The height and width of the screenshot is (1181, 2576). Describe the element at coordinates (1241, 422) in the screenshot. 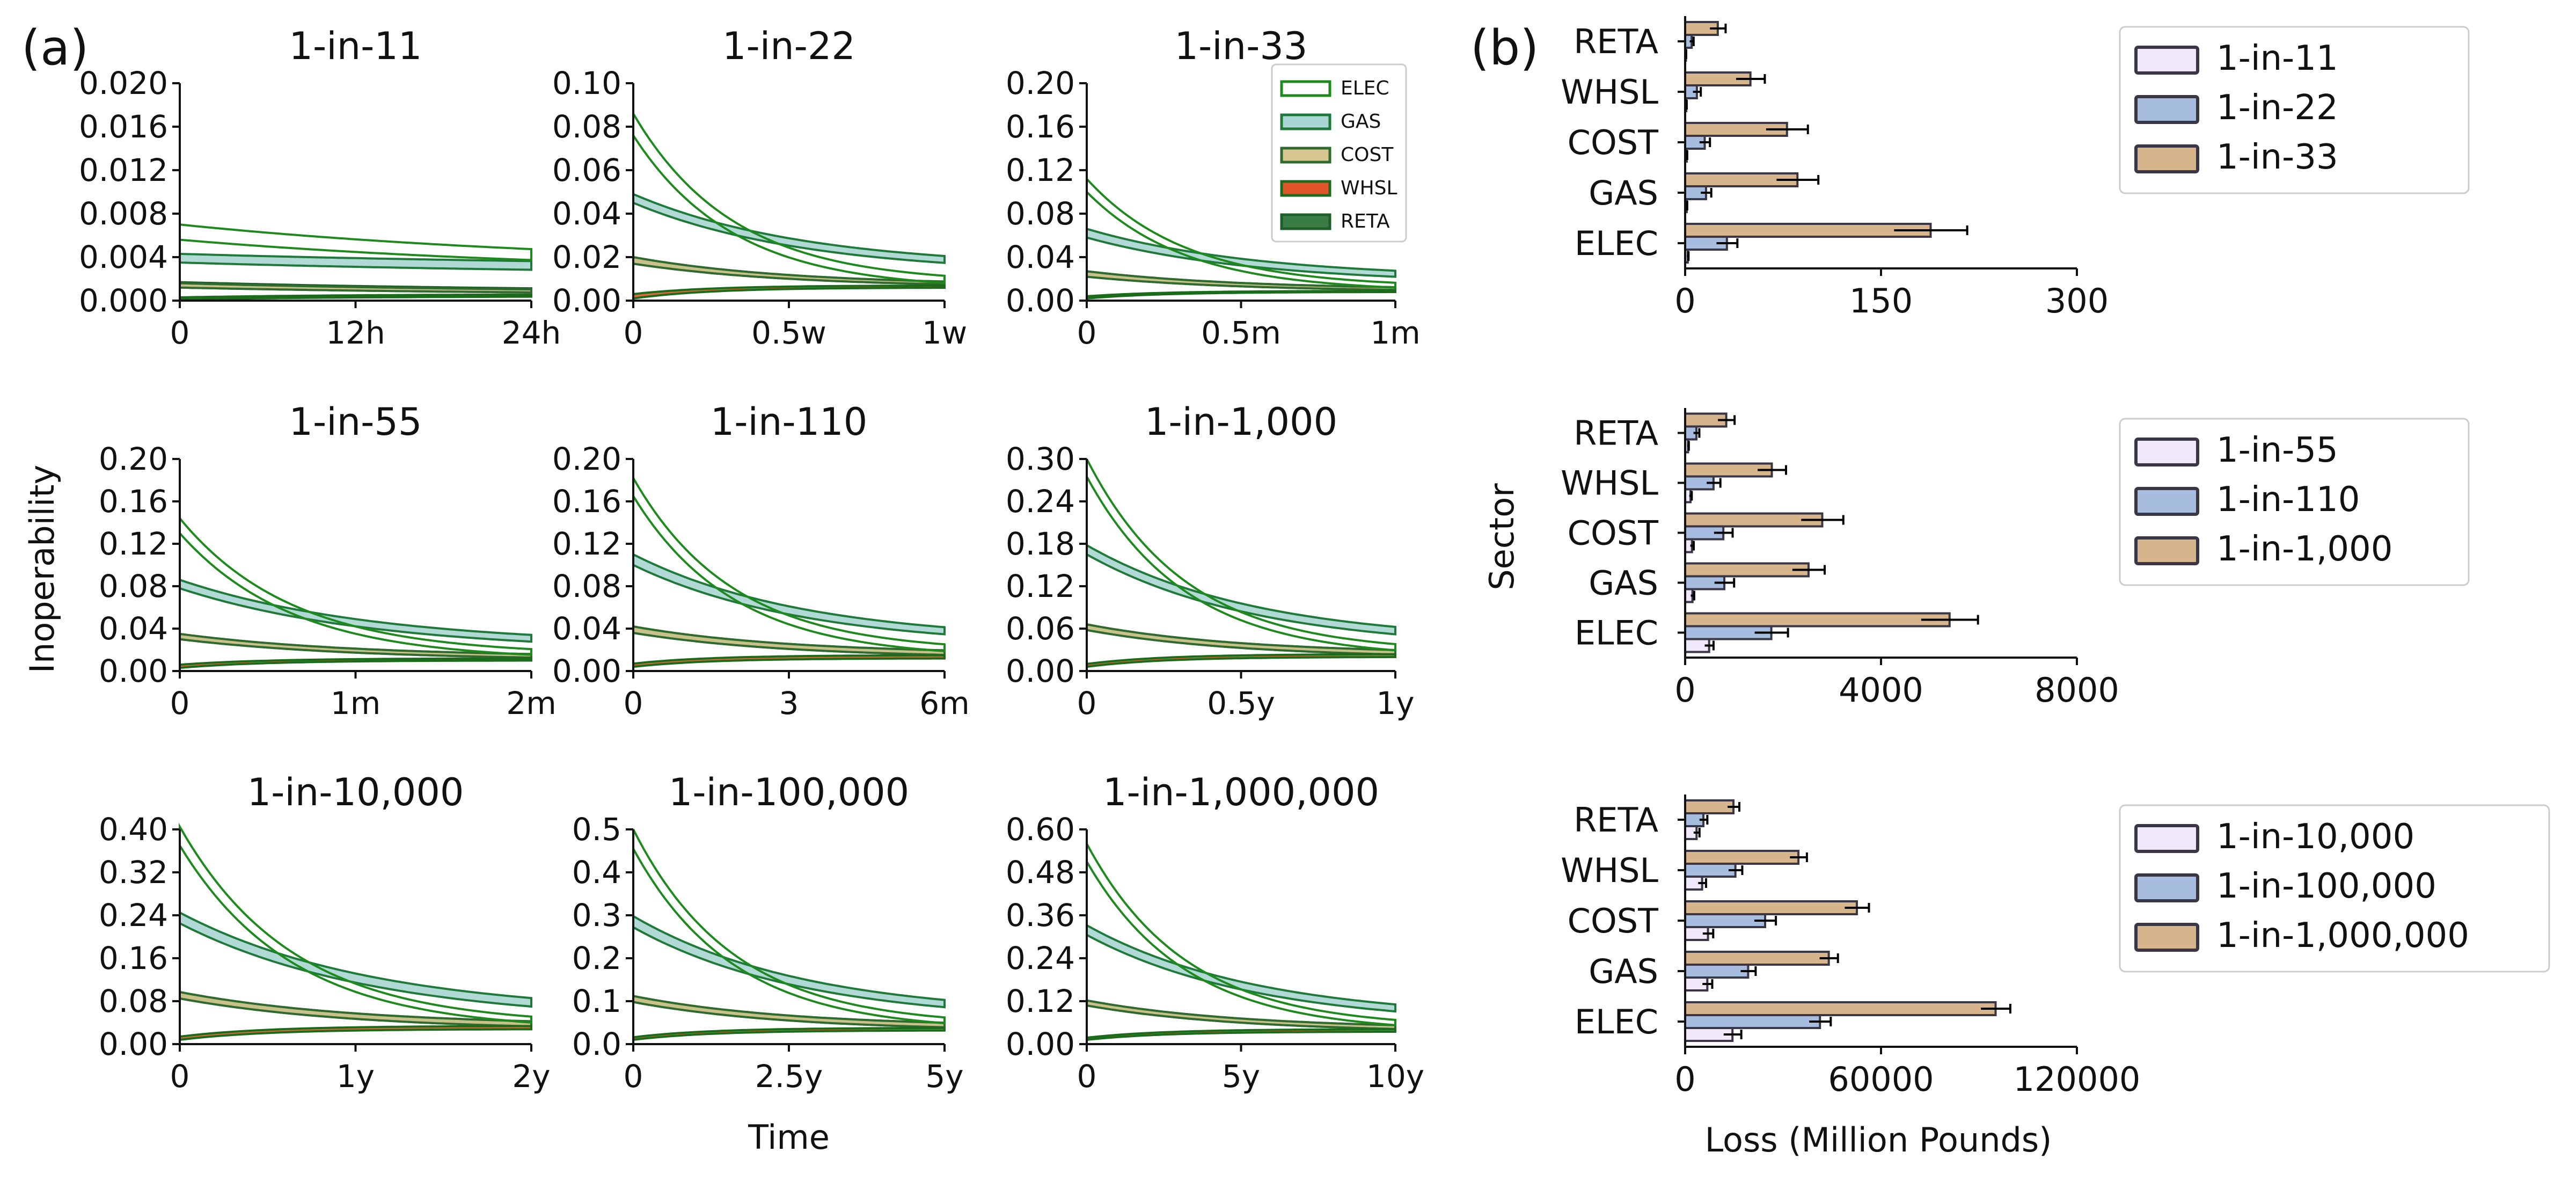

I see `subplot-title: 1-in-1,000` at that location.